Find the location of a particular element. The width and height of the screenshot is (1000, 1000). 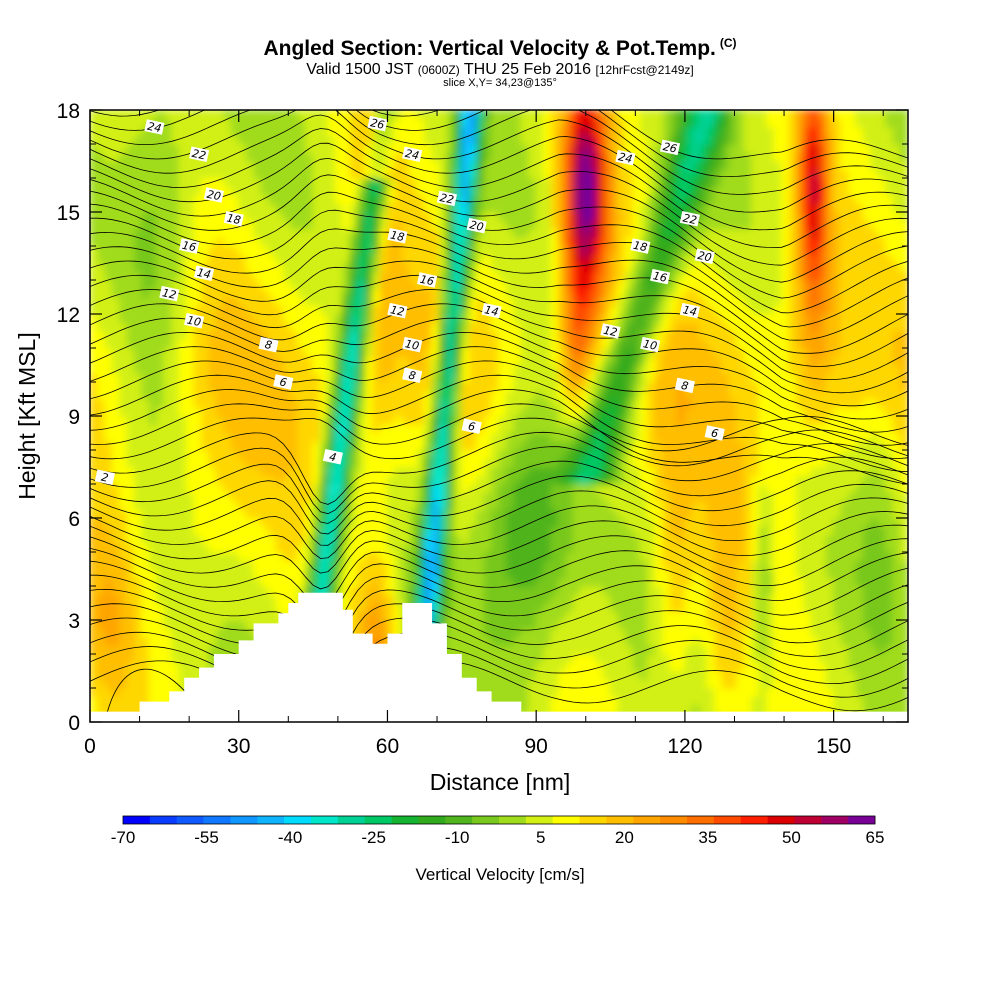

x-axis-label: Distance [nm] is located at coordinates (500, 782).